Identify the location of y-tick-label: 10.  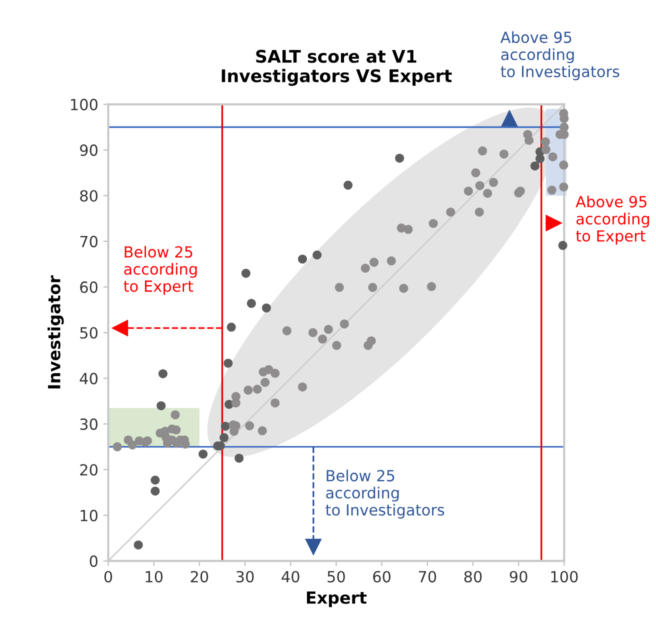
(89, 516).